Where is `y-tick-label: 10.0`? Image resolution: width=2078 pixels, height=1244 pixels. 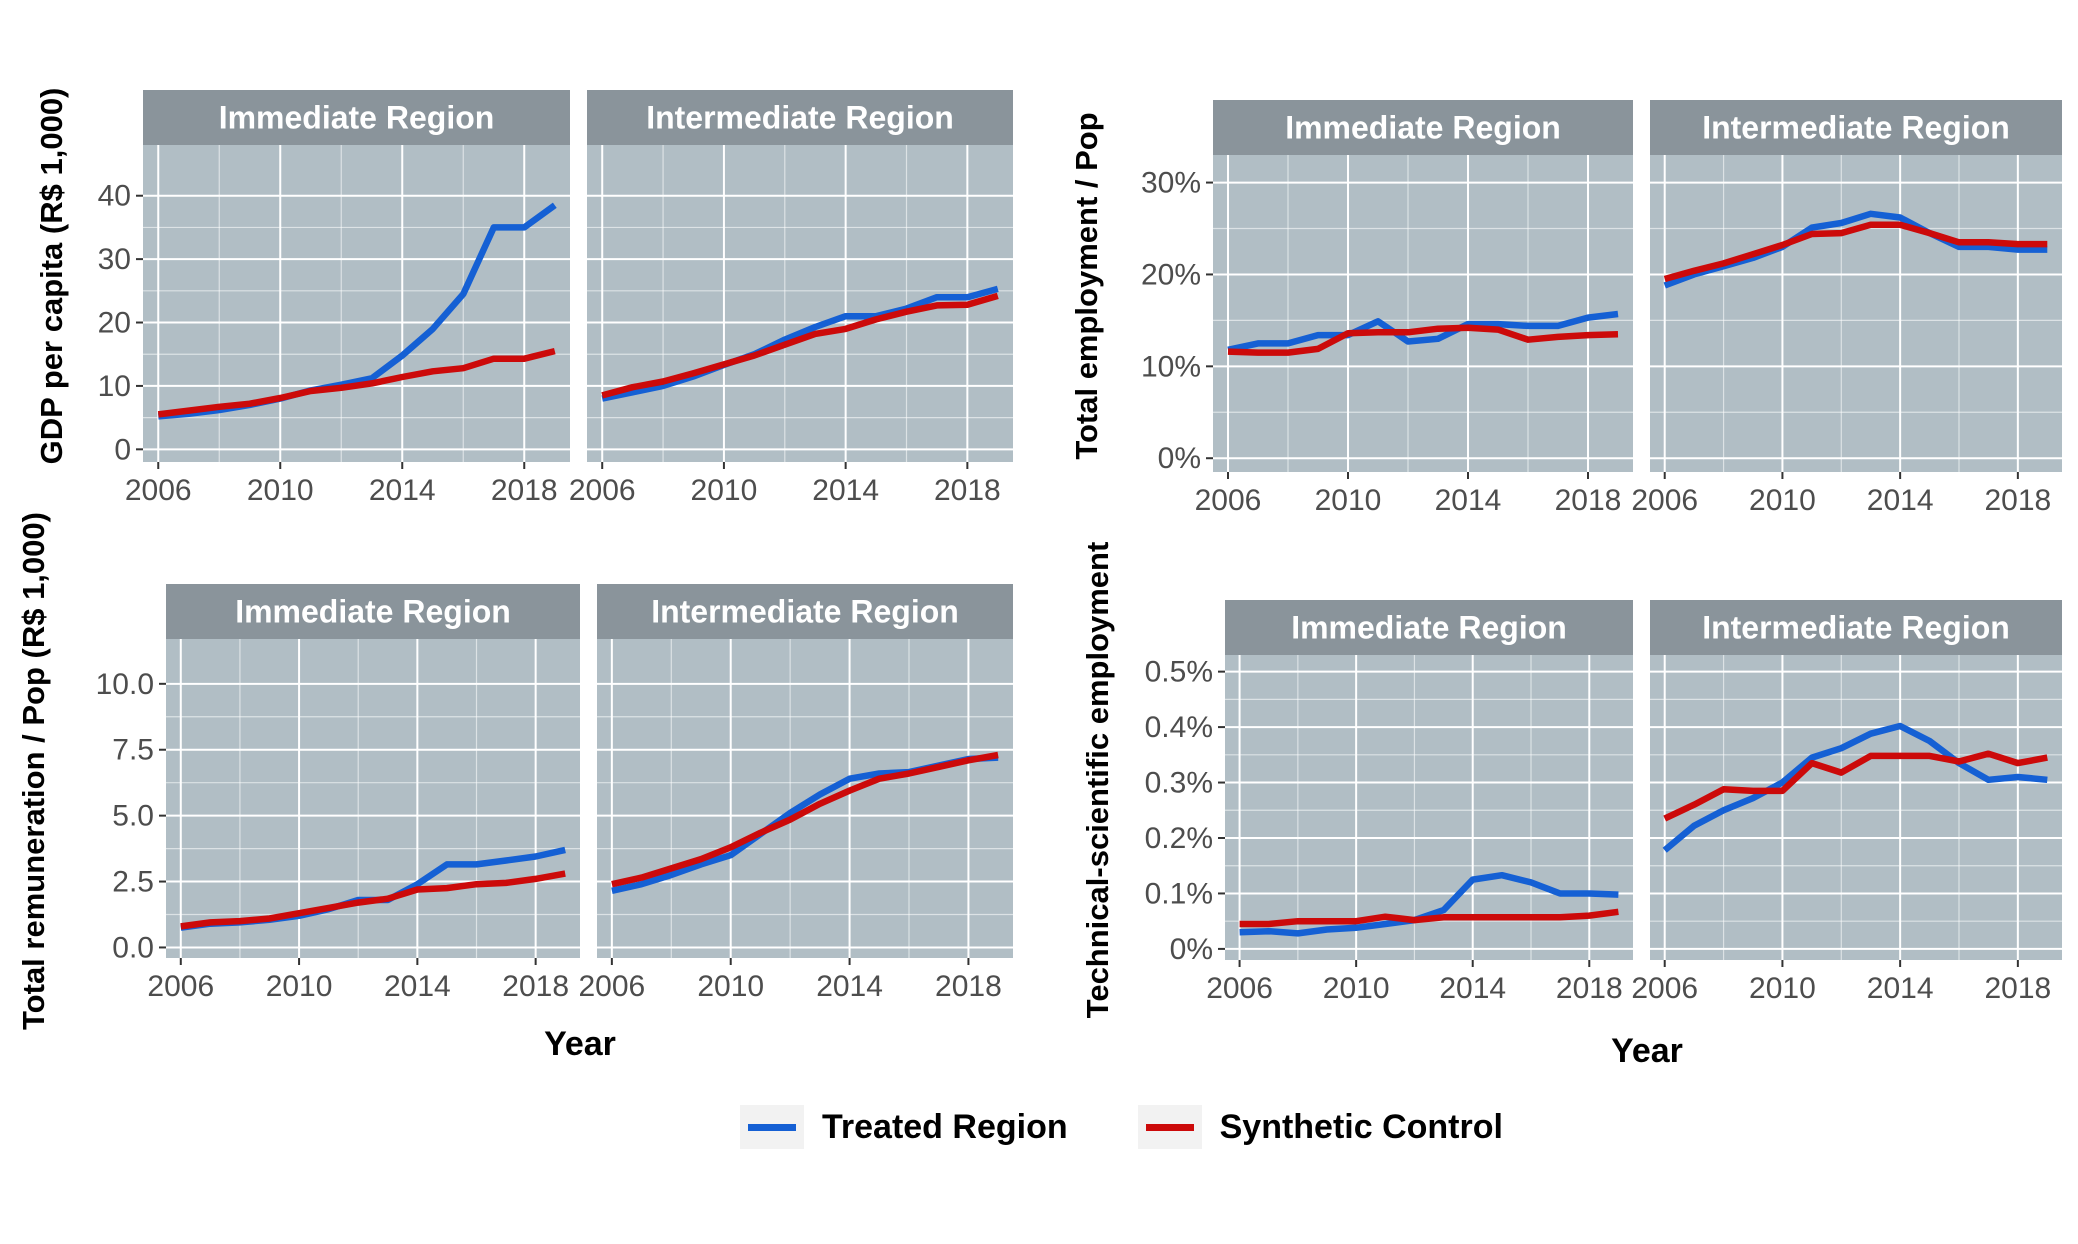
y-tick-label: 10.0 is located at coordinates (125, 684).